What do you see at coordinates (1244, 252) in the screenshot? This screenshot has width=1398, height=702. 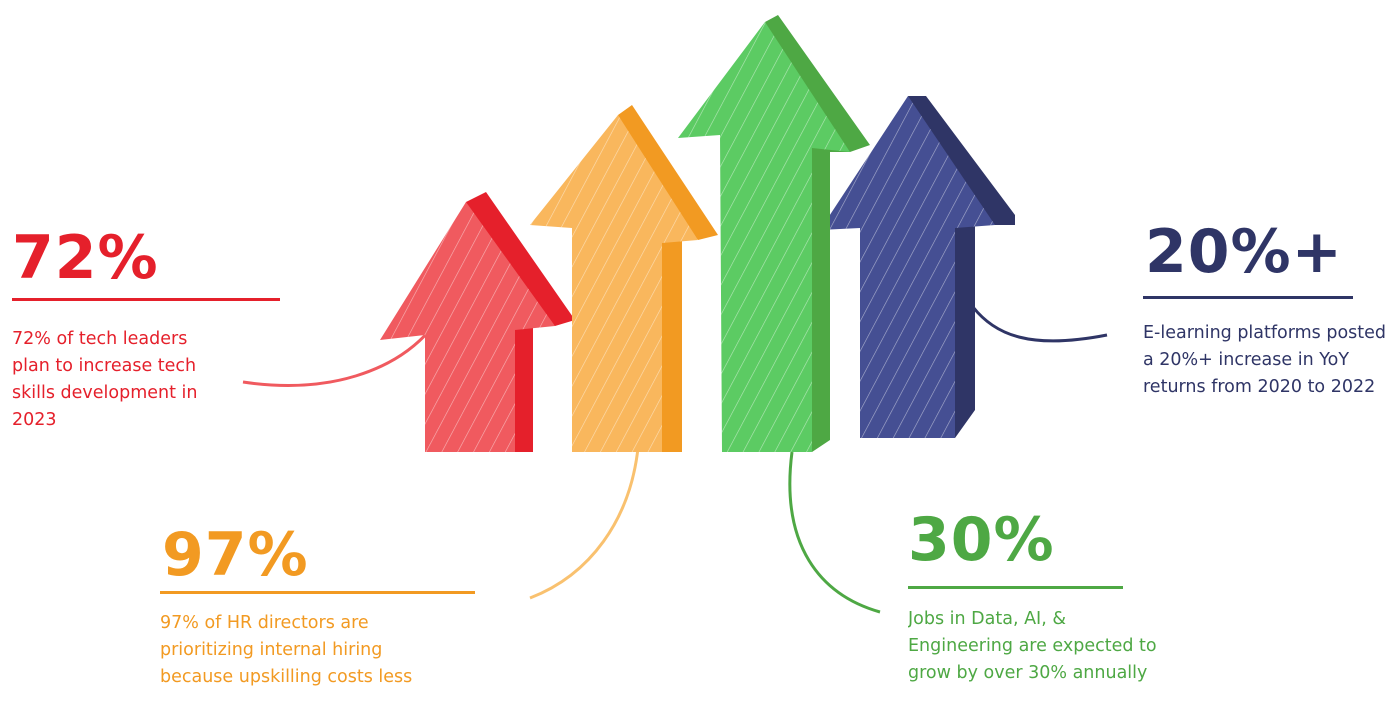 I see `stat-value: 20%+` at bounding box center [1244, 252].